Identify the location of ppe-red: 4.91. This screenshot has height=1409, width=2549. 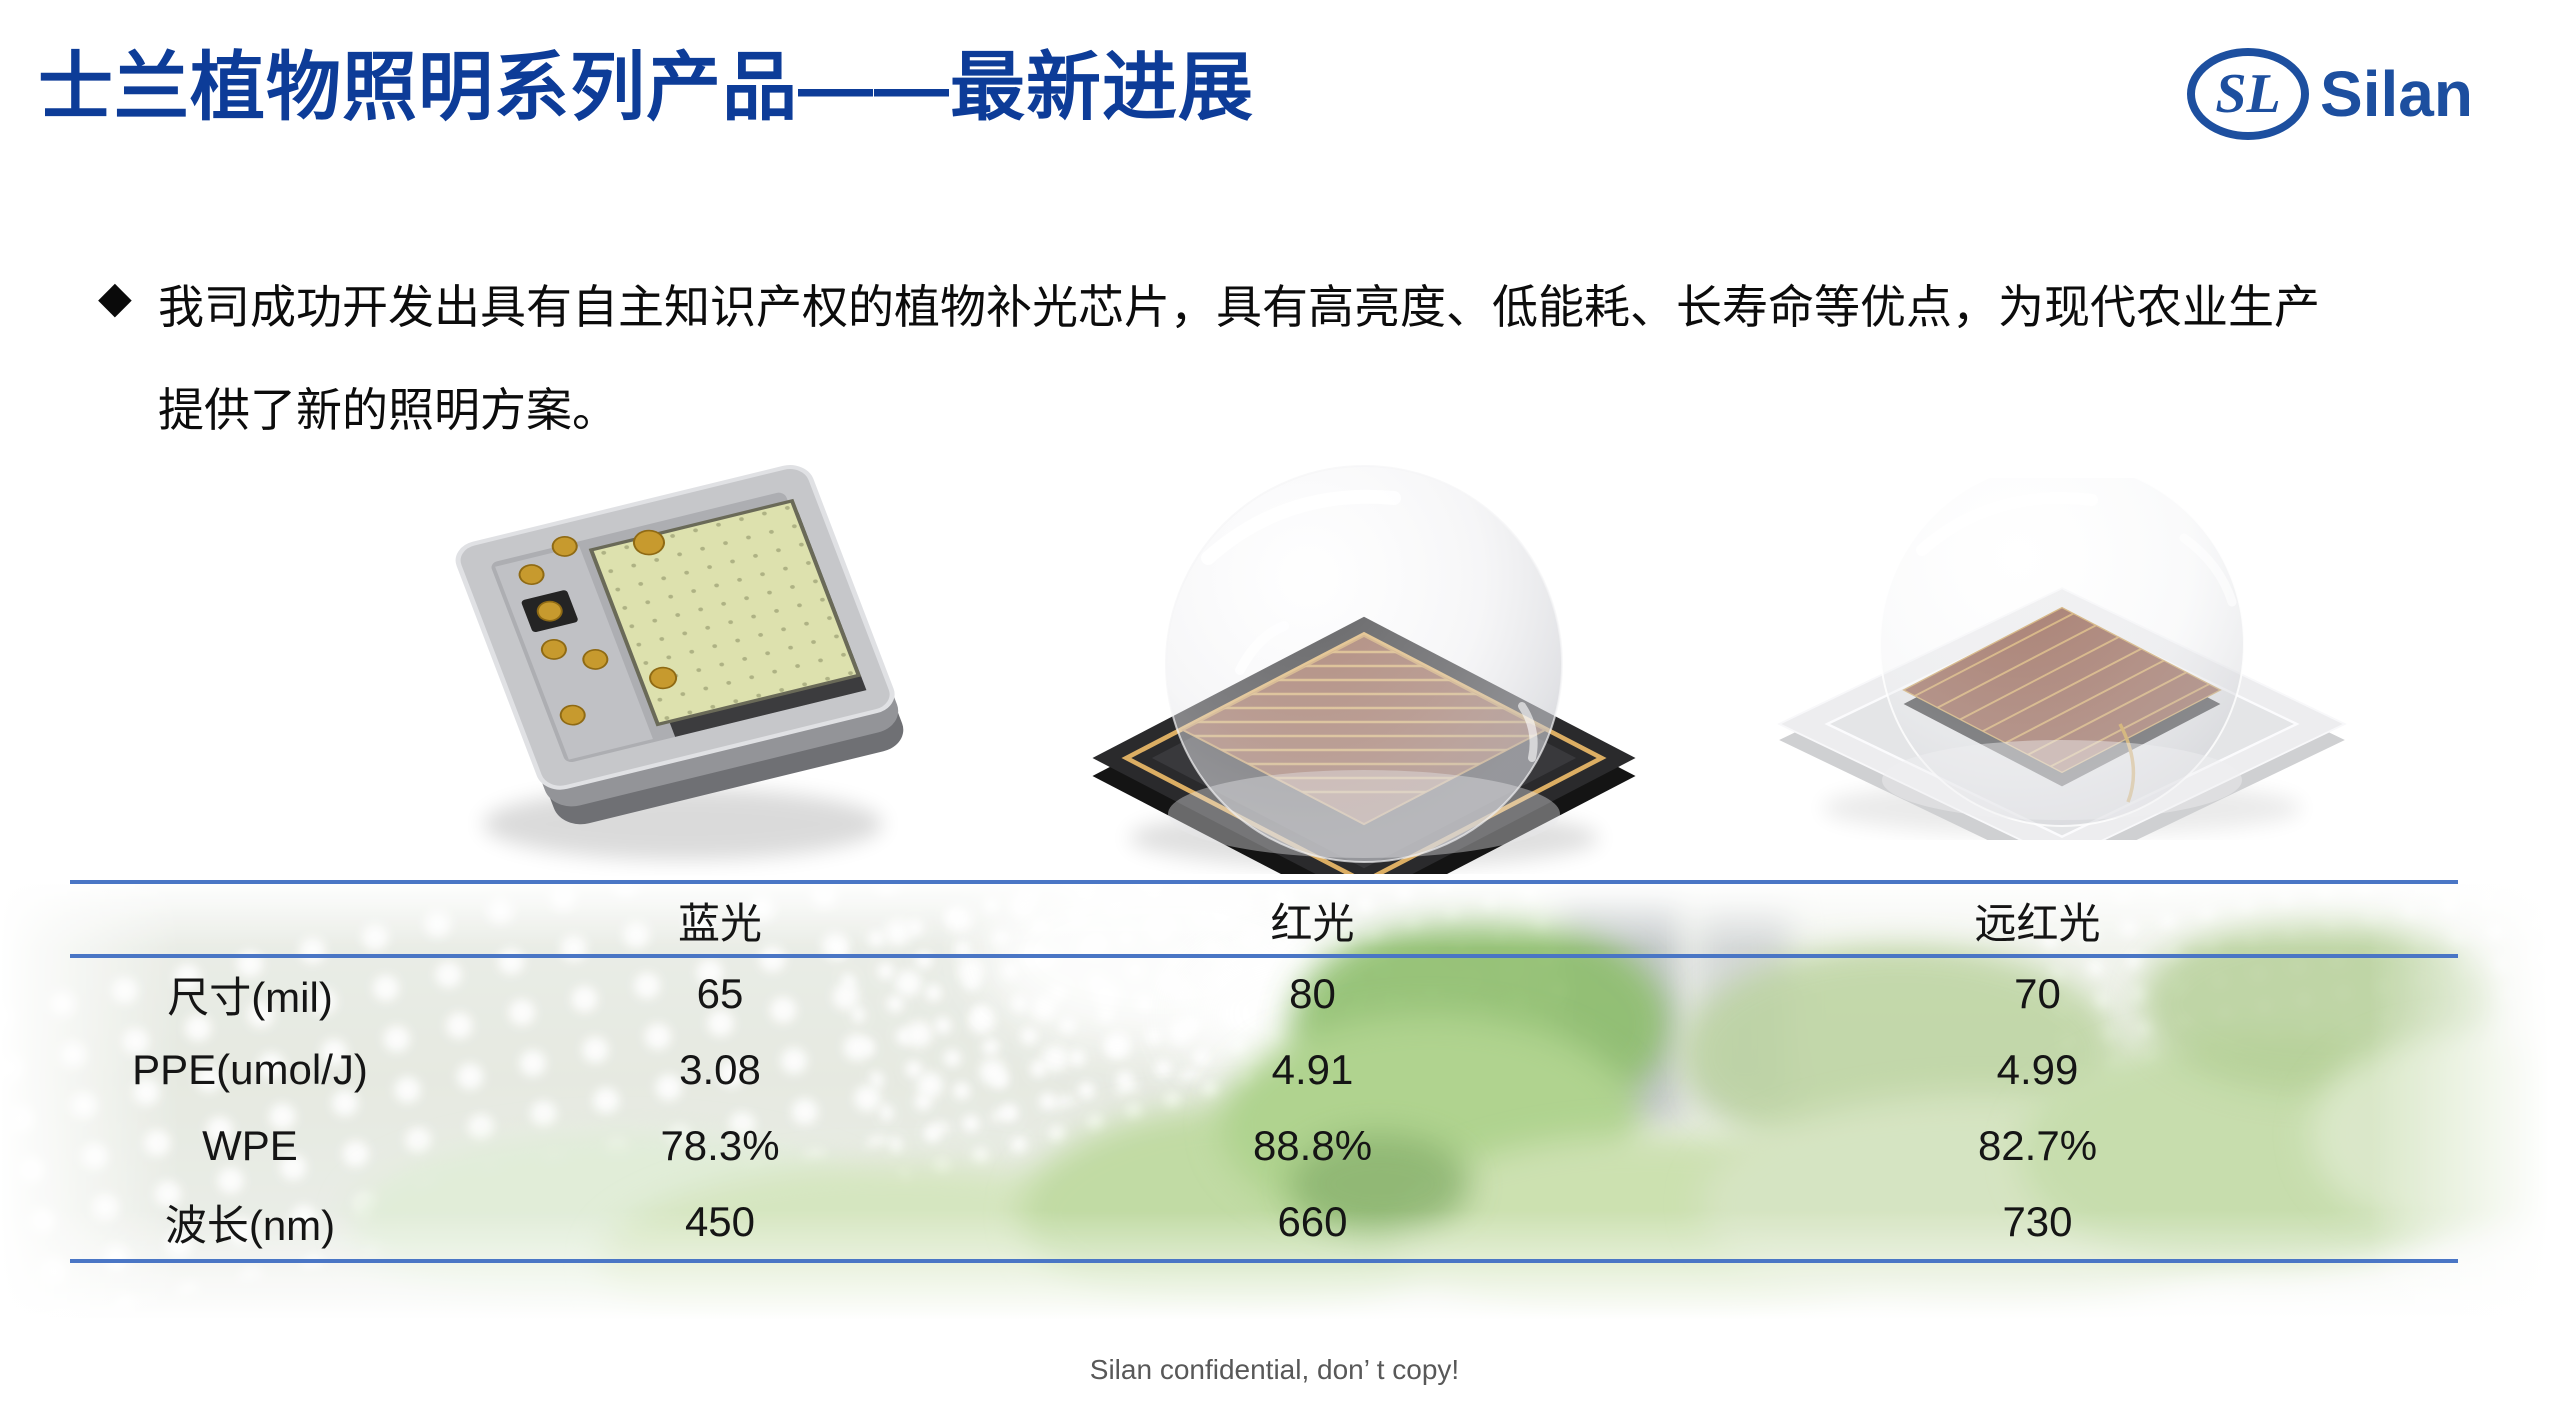
(1312, 1069).